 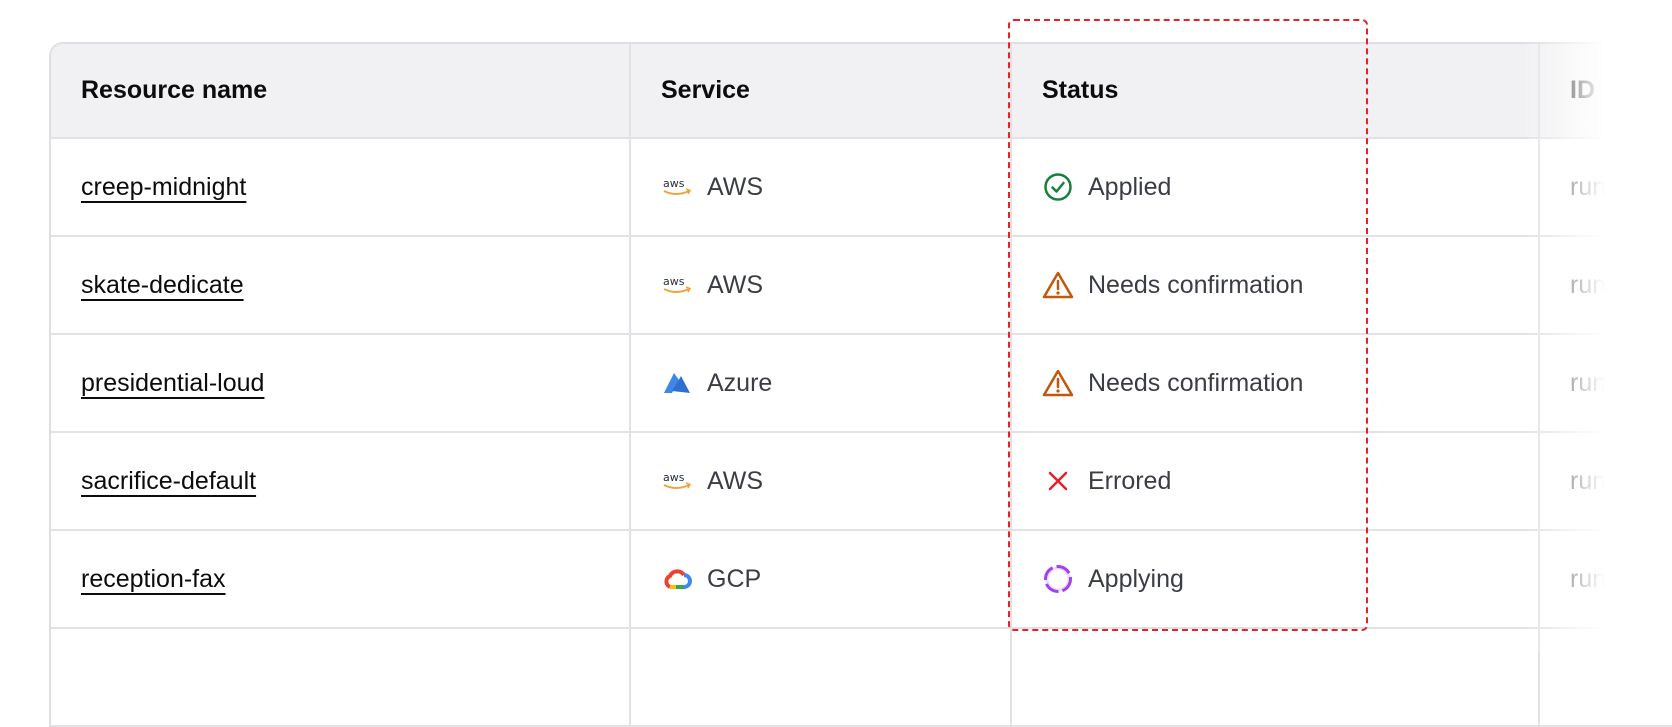 I want to click on table-row: reception-fax GCP Applying run-, so click(x=861, y=580).